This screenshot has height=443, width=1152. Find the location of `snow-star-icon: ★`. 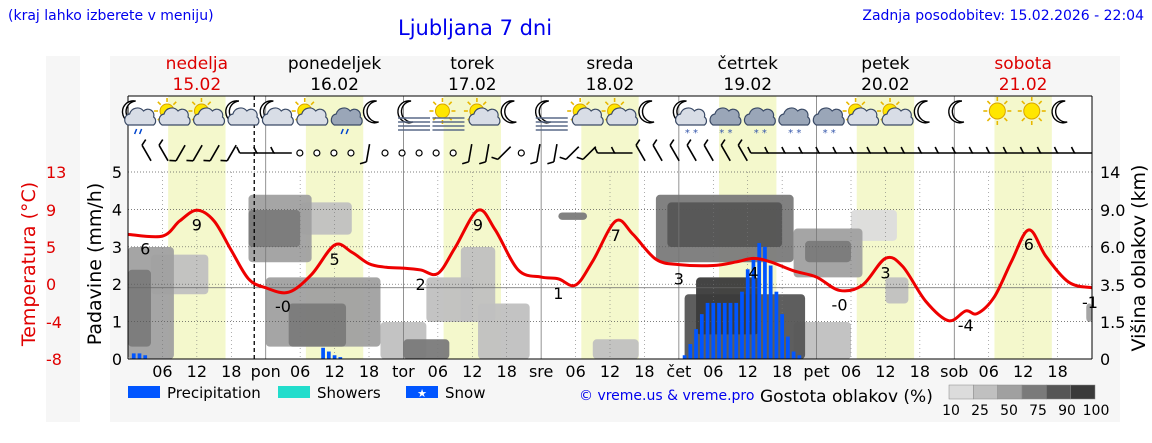

snow-star-icon: ★ is located at coordinates (422, 393).